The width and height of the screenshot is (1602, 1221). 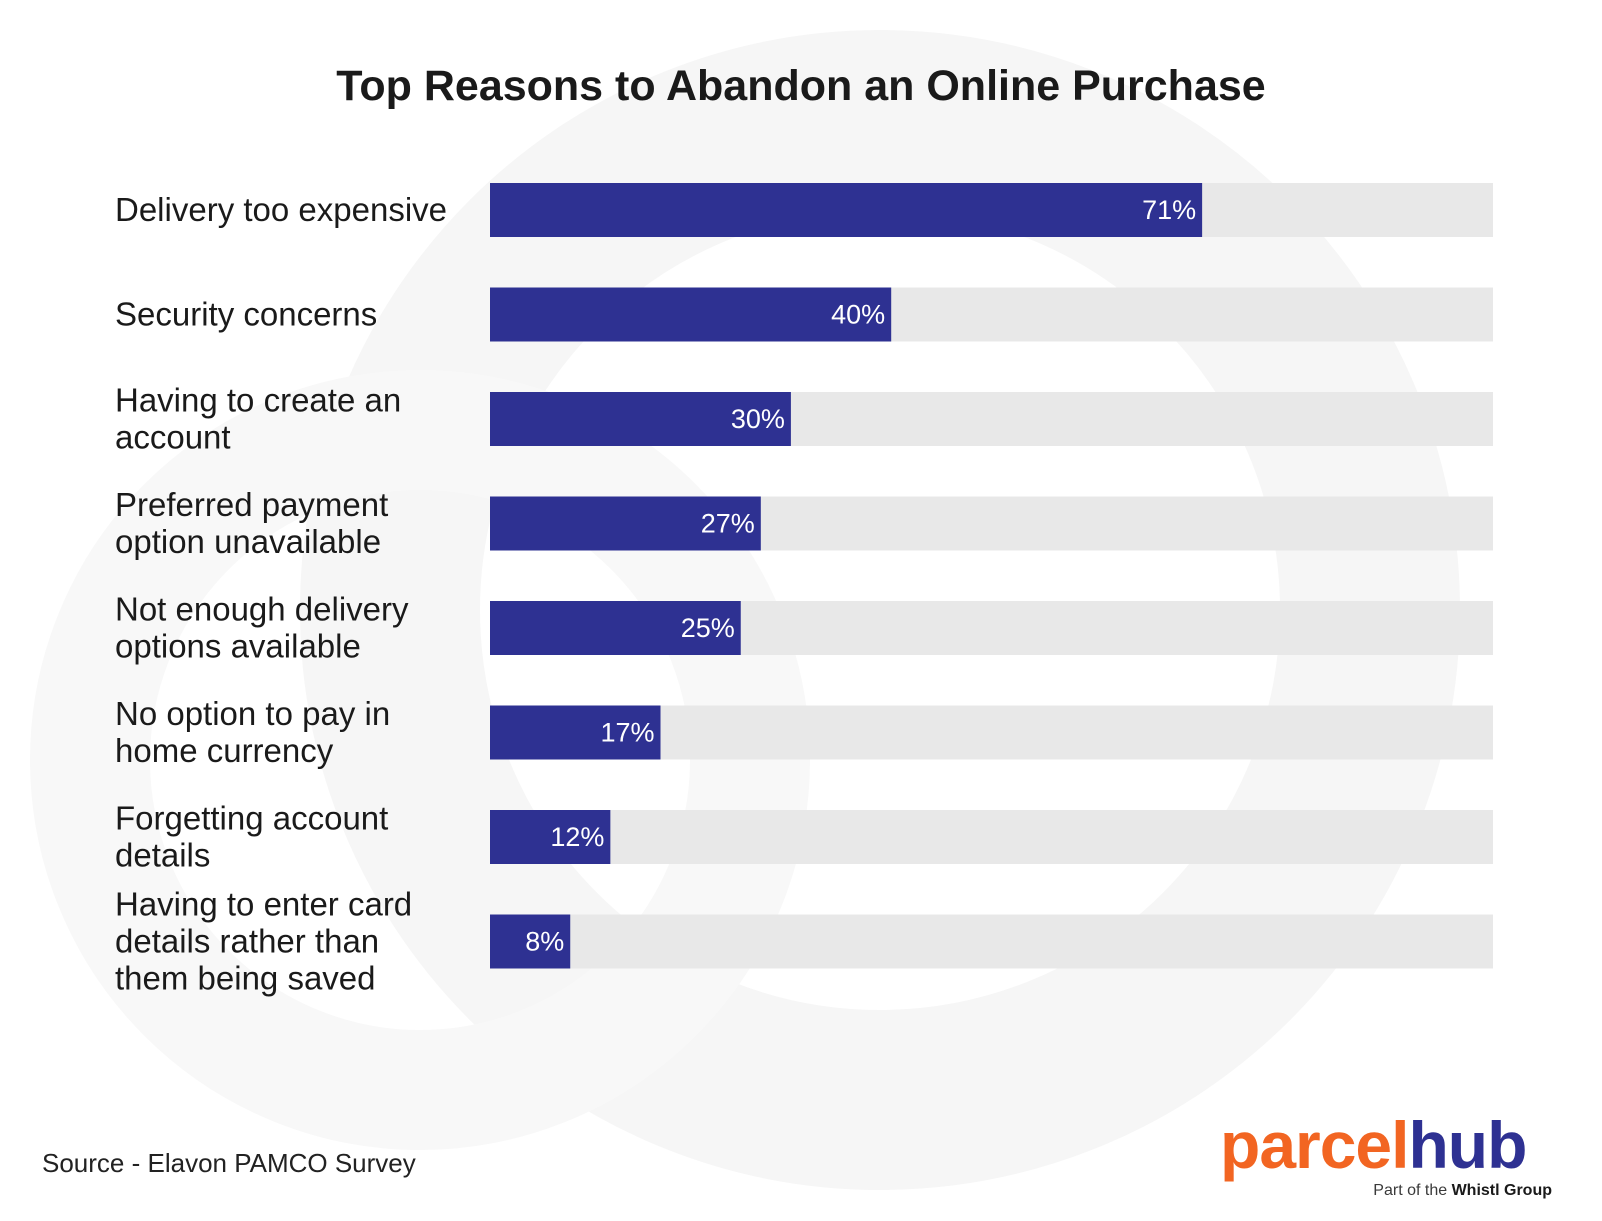 I want to click on logo-tagline-prefix: Part of the, so click(x=1412, y=1190).